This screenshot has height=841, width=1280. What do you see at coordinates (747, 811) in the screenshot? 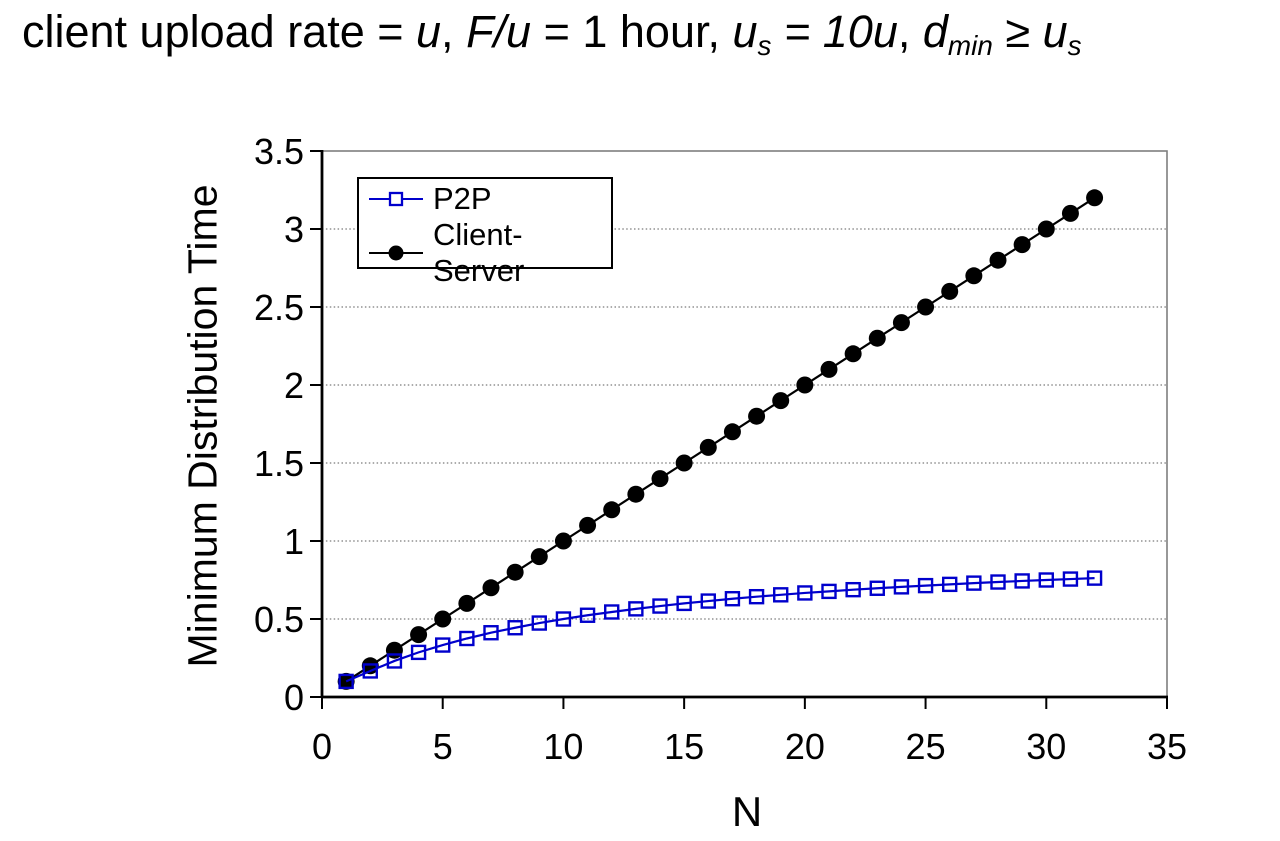
I see `x-axis-title: N` at bounding box center [747, 811].